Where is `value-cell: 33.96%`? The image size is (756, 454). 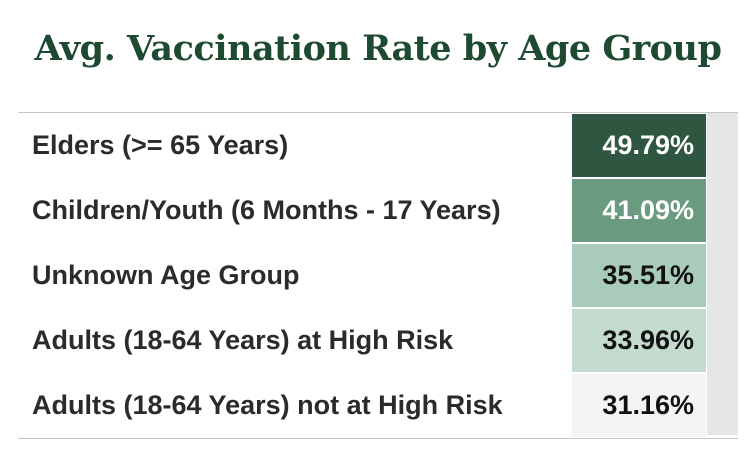 value-cell: 33.96% is located at coordinates (639, 340).